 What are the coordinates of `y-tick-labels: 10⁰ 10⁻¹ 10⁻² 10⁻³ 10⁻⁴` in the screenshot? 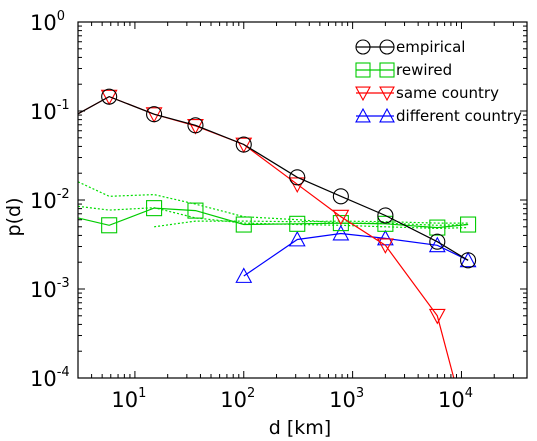 It's located at (50, 200).